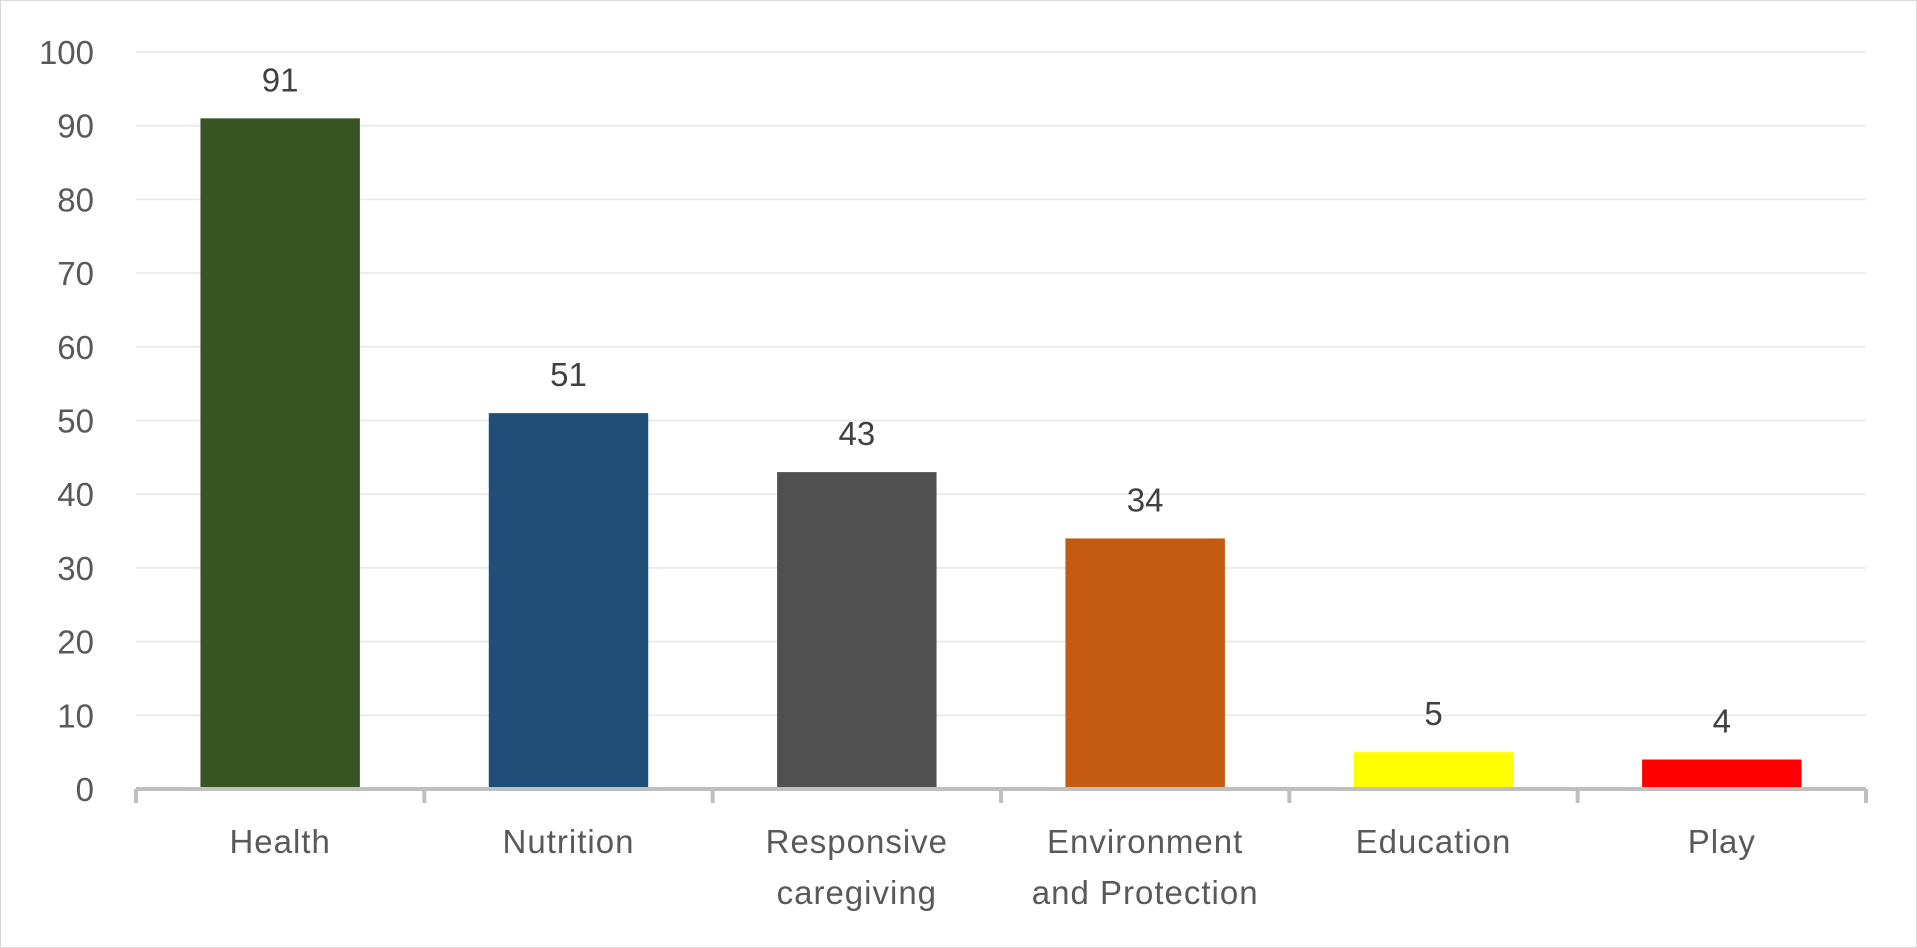  What do you see at coordinates (279, 841) in the screenshot?
I see `x-tick-label-0-line-0: Health` at bounding box center [279, 841].